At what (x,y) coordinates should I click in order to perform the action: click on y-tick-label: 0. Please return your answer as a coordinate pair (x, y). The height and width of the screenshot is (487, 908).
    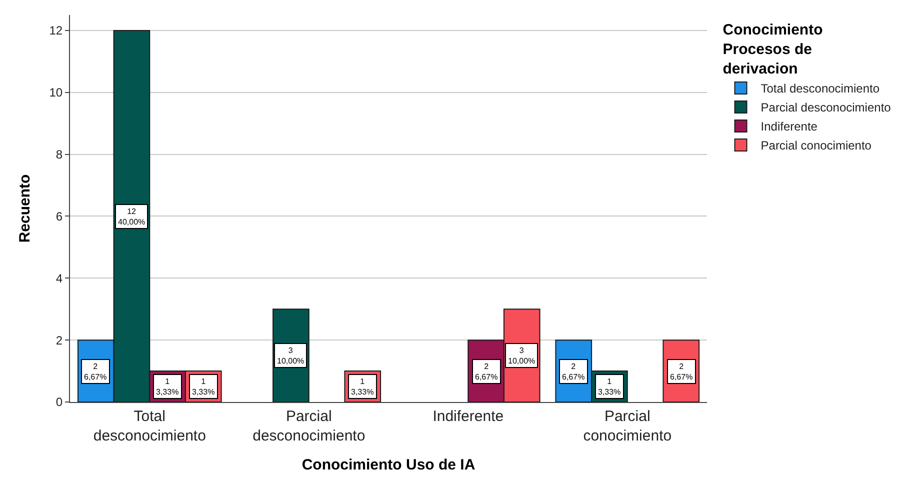
    Looking at the image, I should click on (59, 402).